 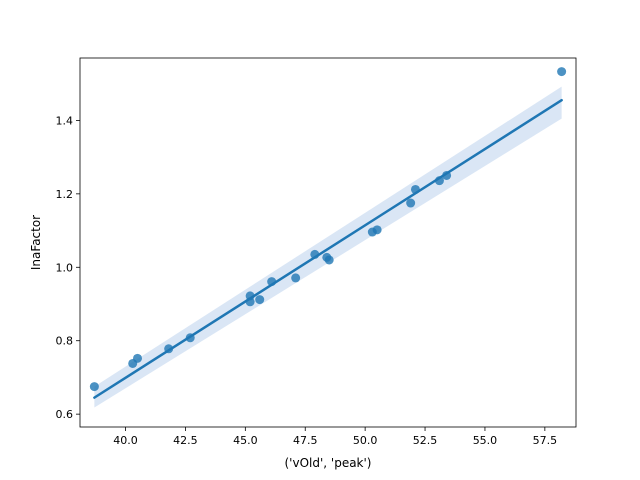 What do you see at coordinates (65, 267) in the screenshot?
I see `y-tick-label: 1.0` at bounding box center [65, 267].